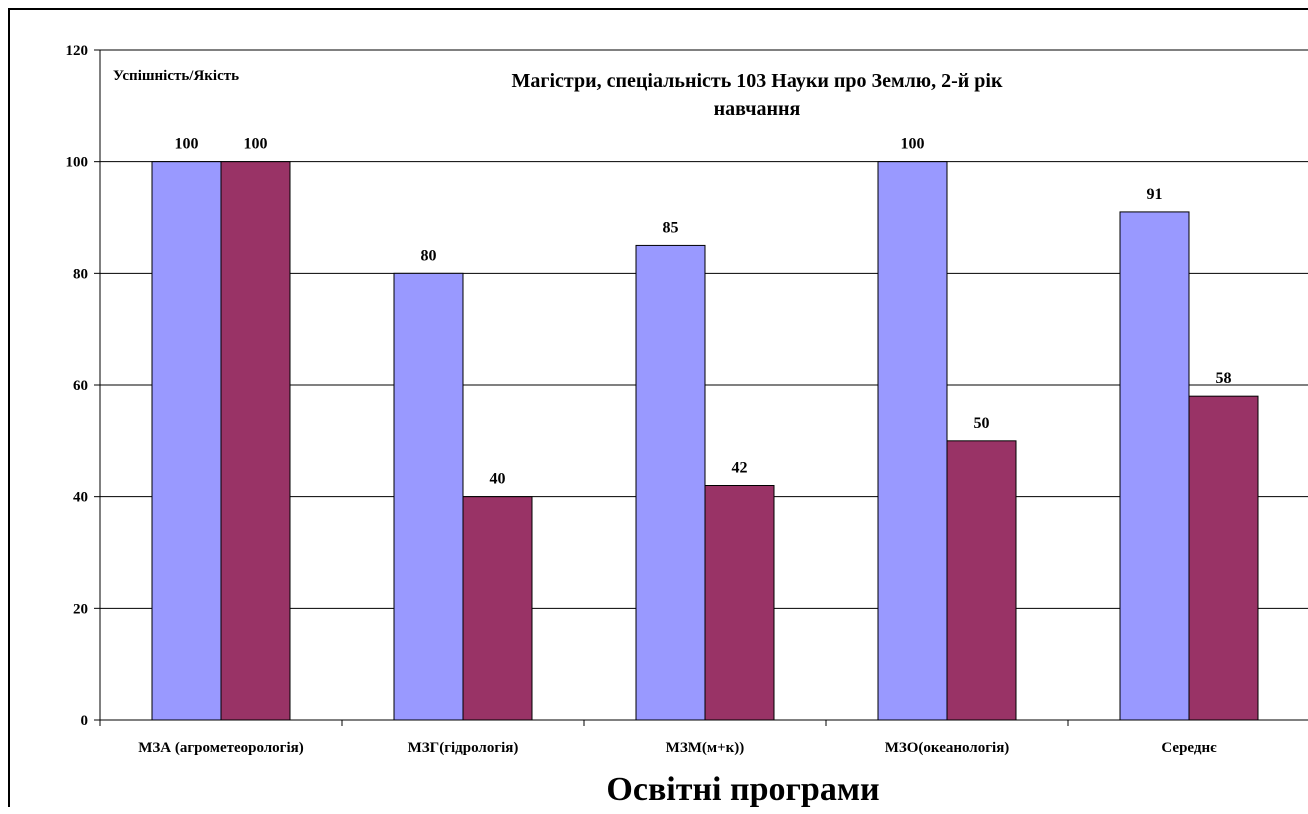 The width and height of the screenshot is (1308, 814). Describe the element at coordinates (498, 479) in the screenshot. I see `data-label: 40` at that location.